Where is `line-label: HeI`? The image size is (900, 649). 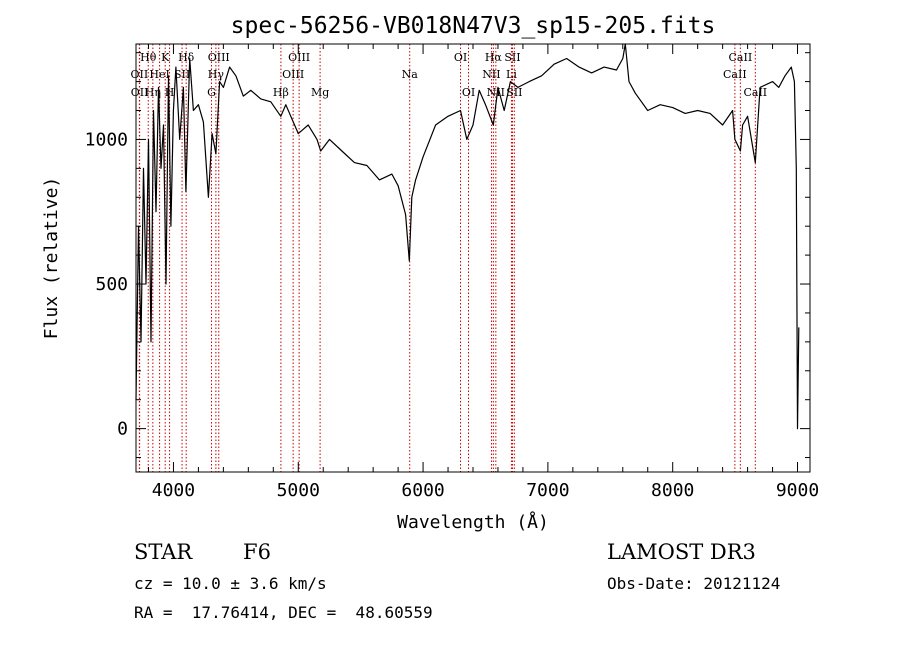
line-label: HeI is located at coordinates (159, 74).